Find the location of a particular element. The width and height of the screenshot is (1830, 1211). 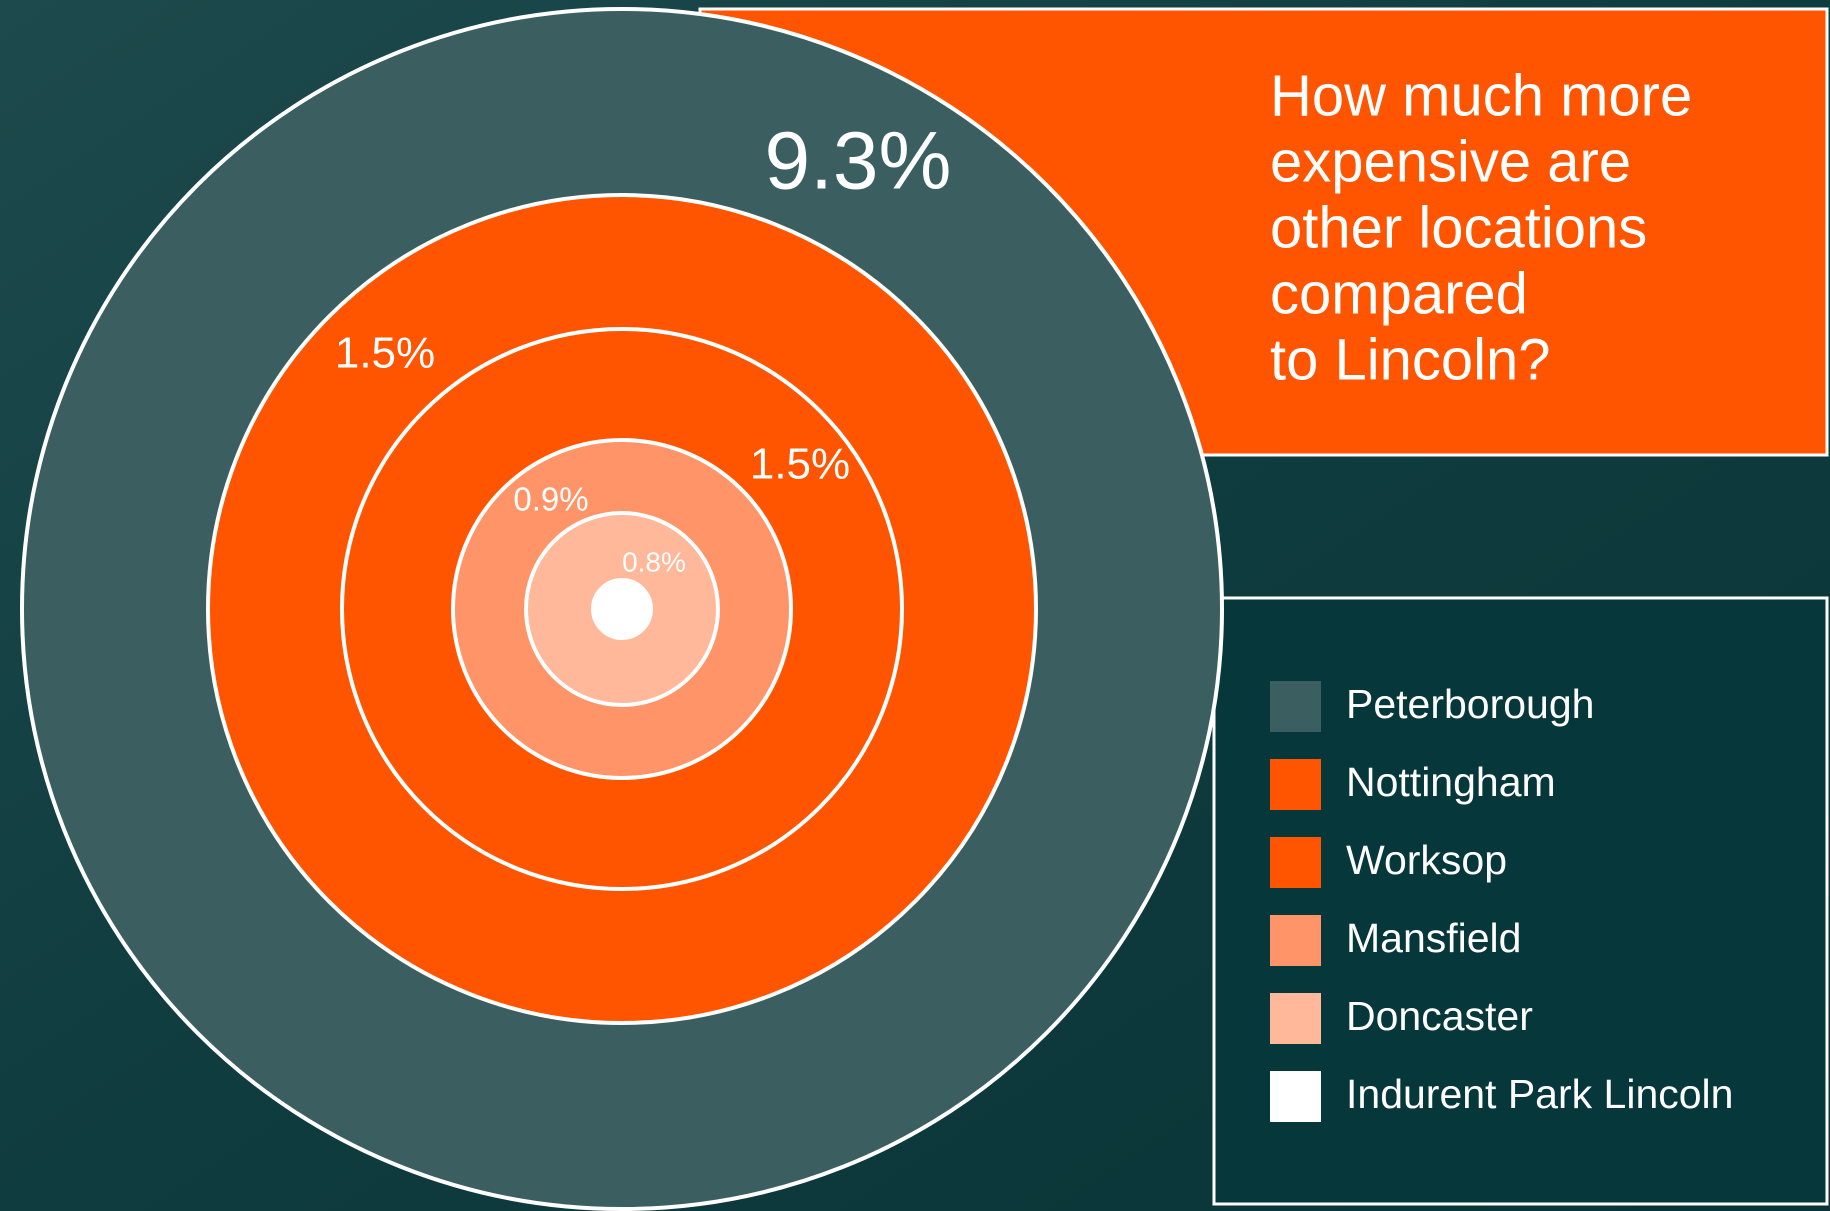

title-line: compared is located at coordinates (1399, 293).